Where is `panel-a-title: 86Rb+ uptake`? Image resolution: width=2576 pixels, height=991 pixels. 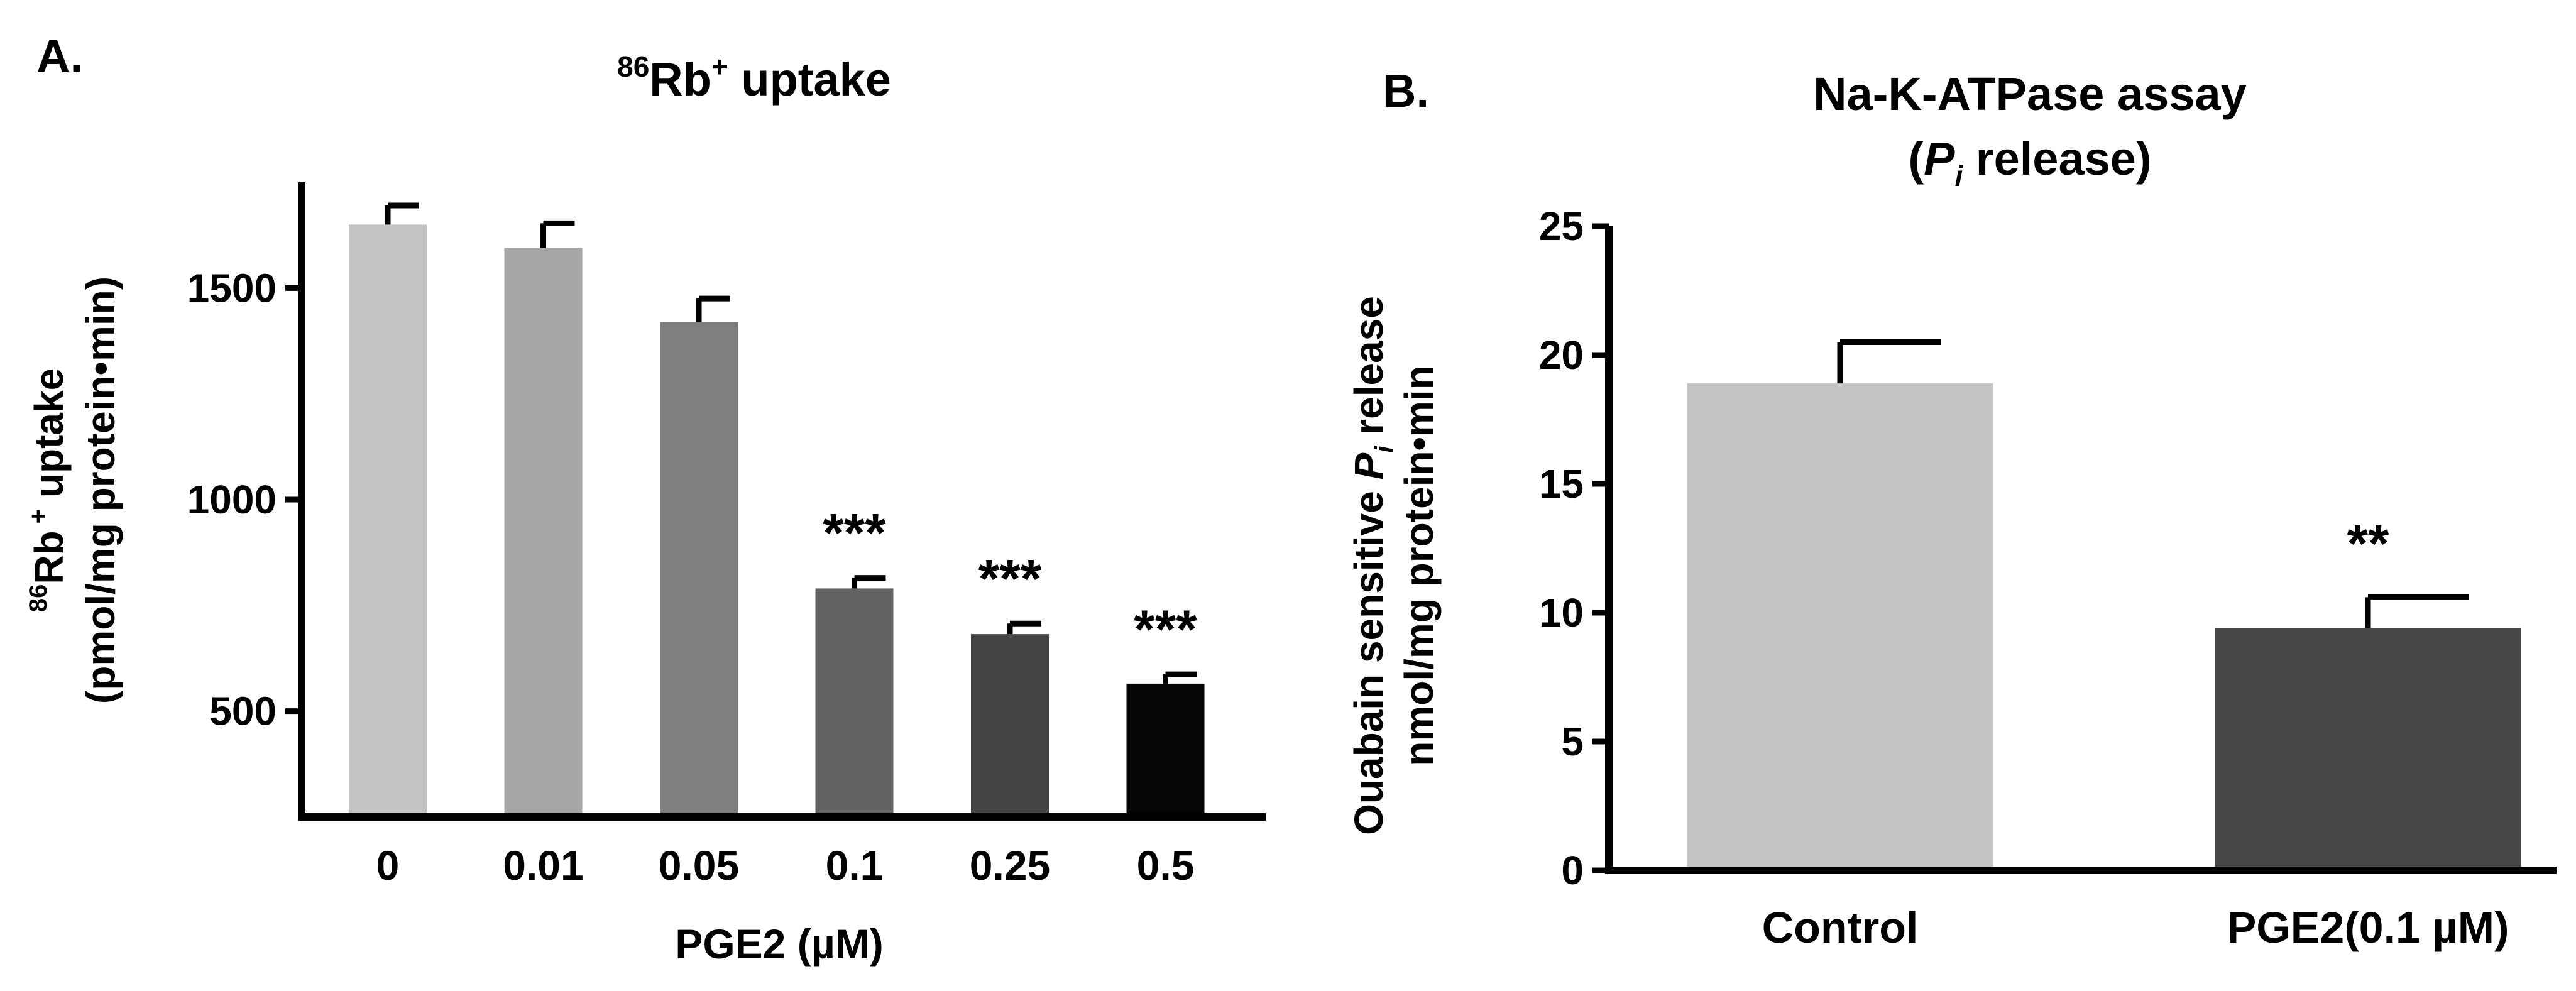
panel-a-title: 86Rb+ uptake is located at coordinates (754, 78).